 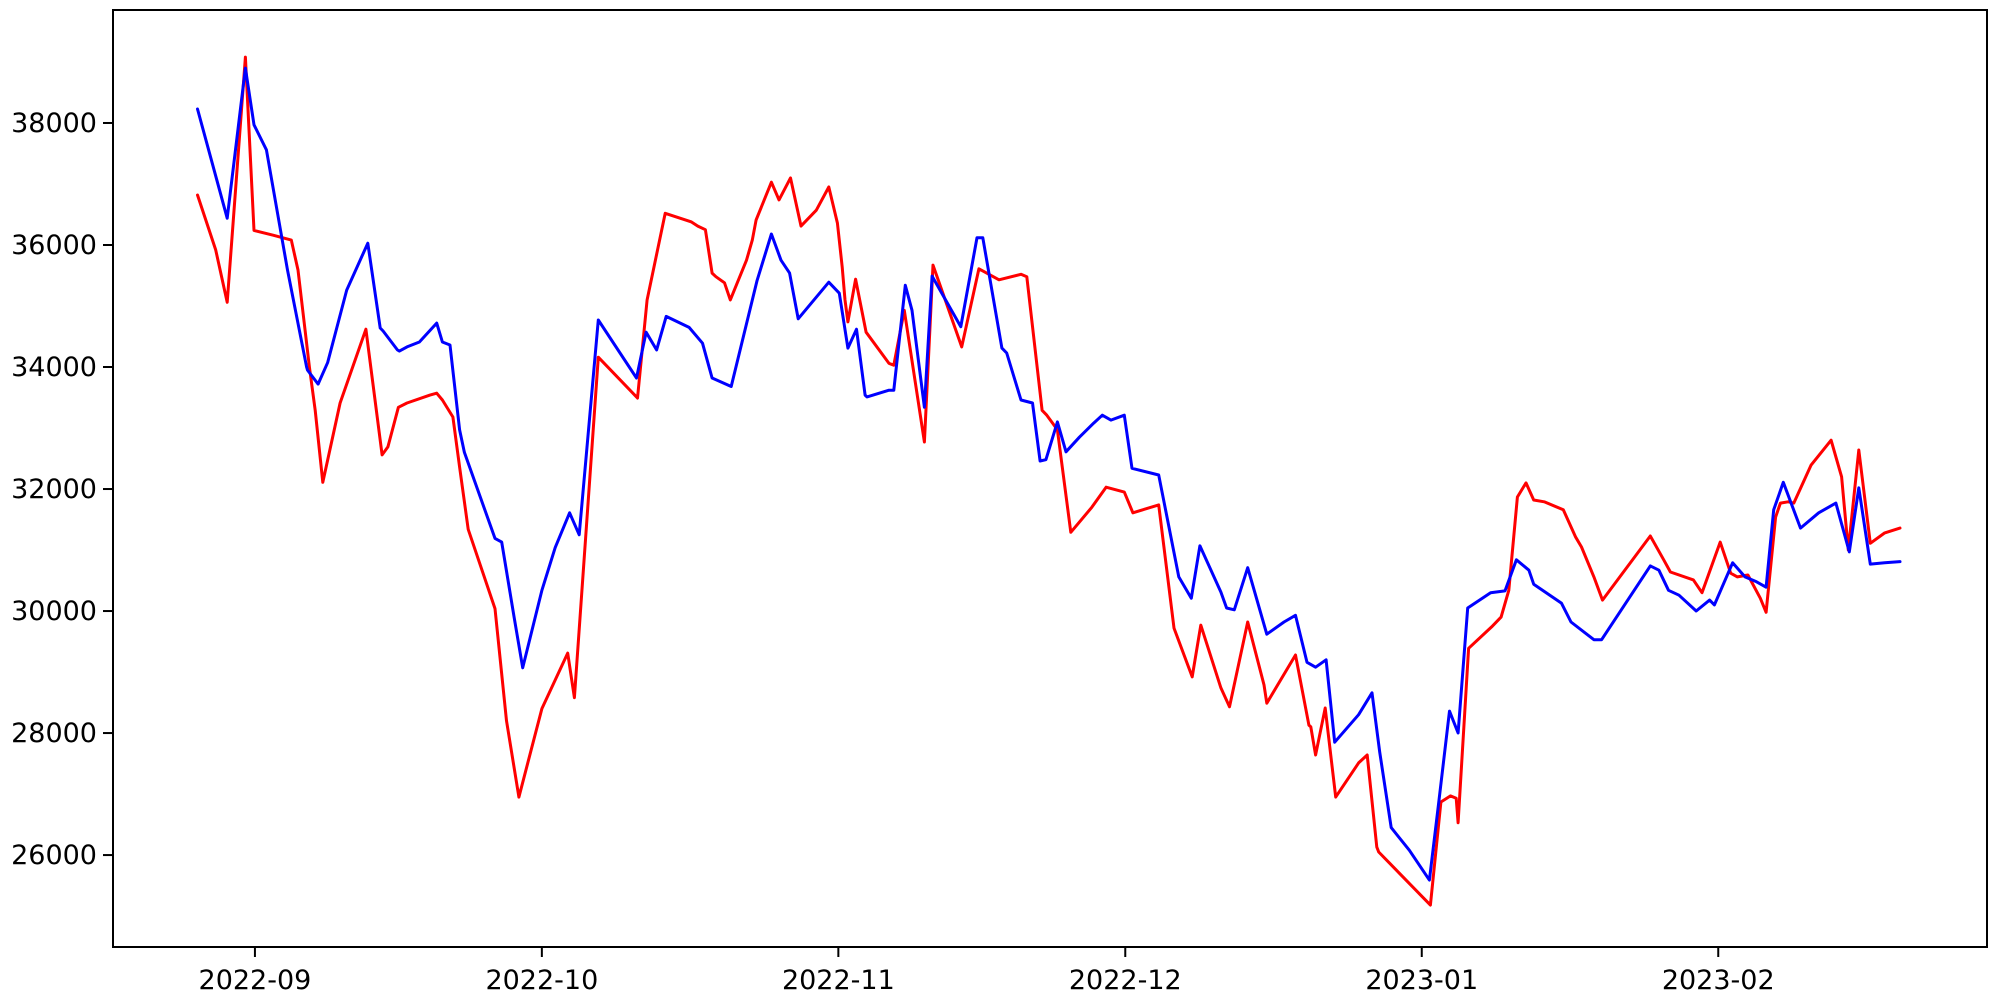 What do you see at coordinates (54, 489) in the screenshot?
I see `y-tick-label: 32000` at bounding box center [54, 489].